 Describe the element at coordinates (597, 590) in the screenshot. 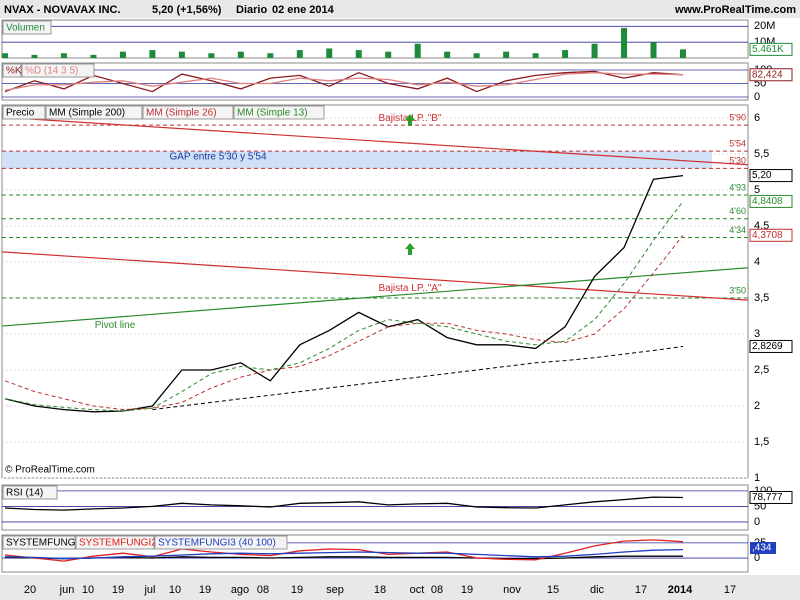

I see `x-tick-label: dic` at that location.